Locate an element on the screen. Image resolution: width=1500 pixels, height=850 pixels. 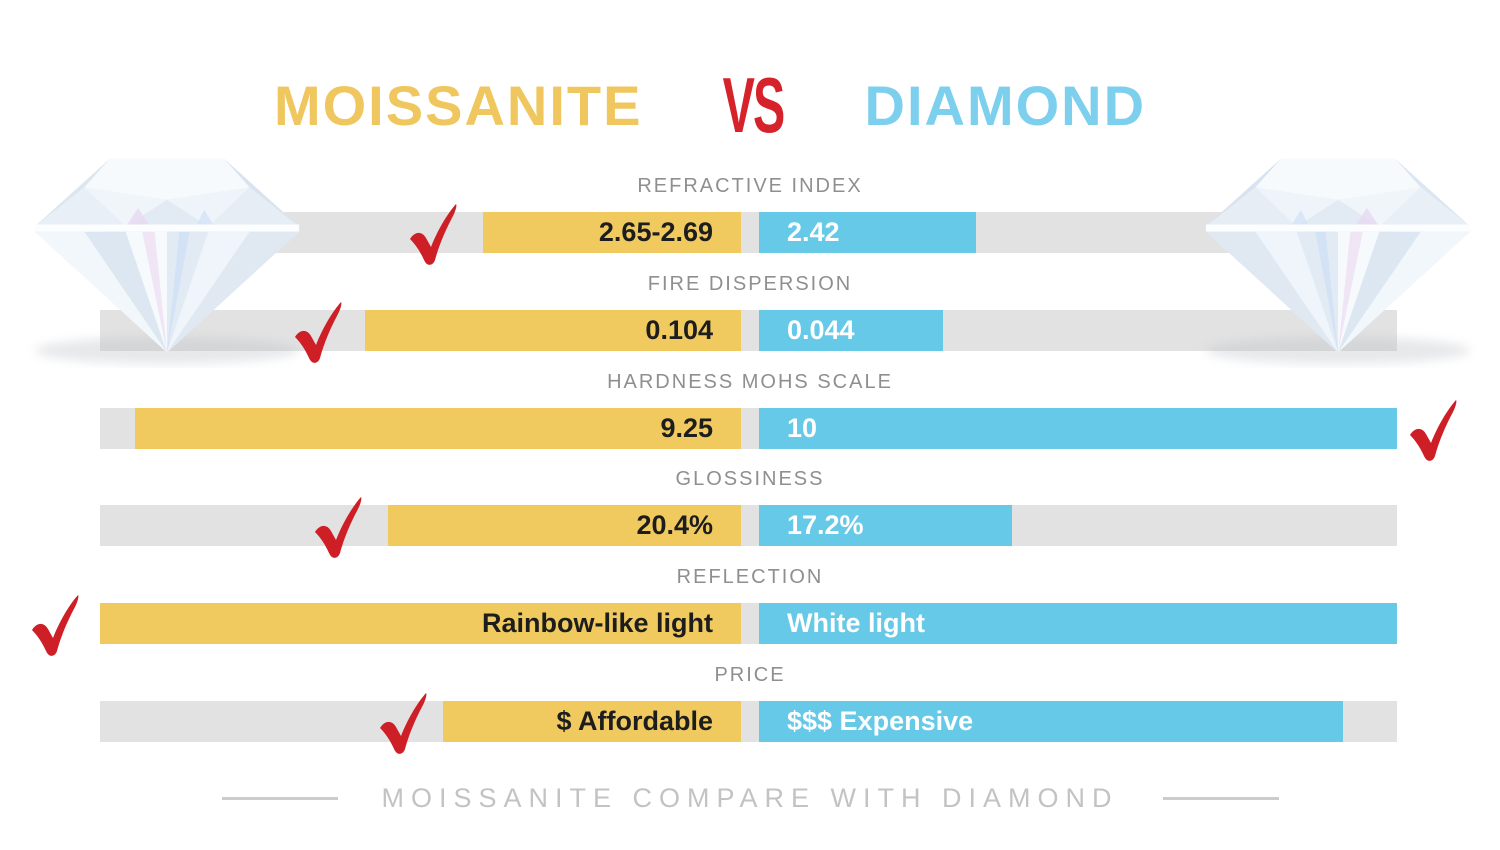
moissanite-bar-glossiness: 20.4% is located at coordinates (564, 525).